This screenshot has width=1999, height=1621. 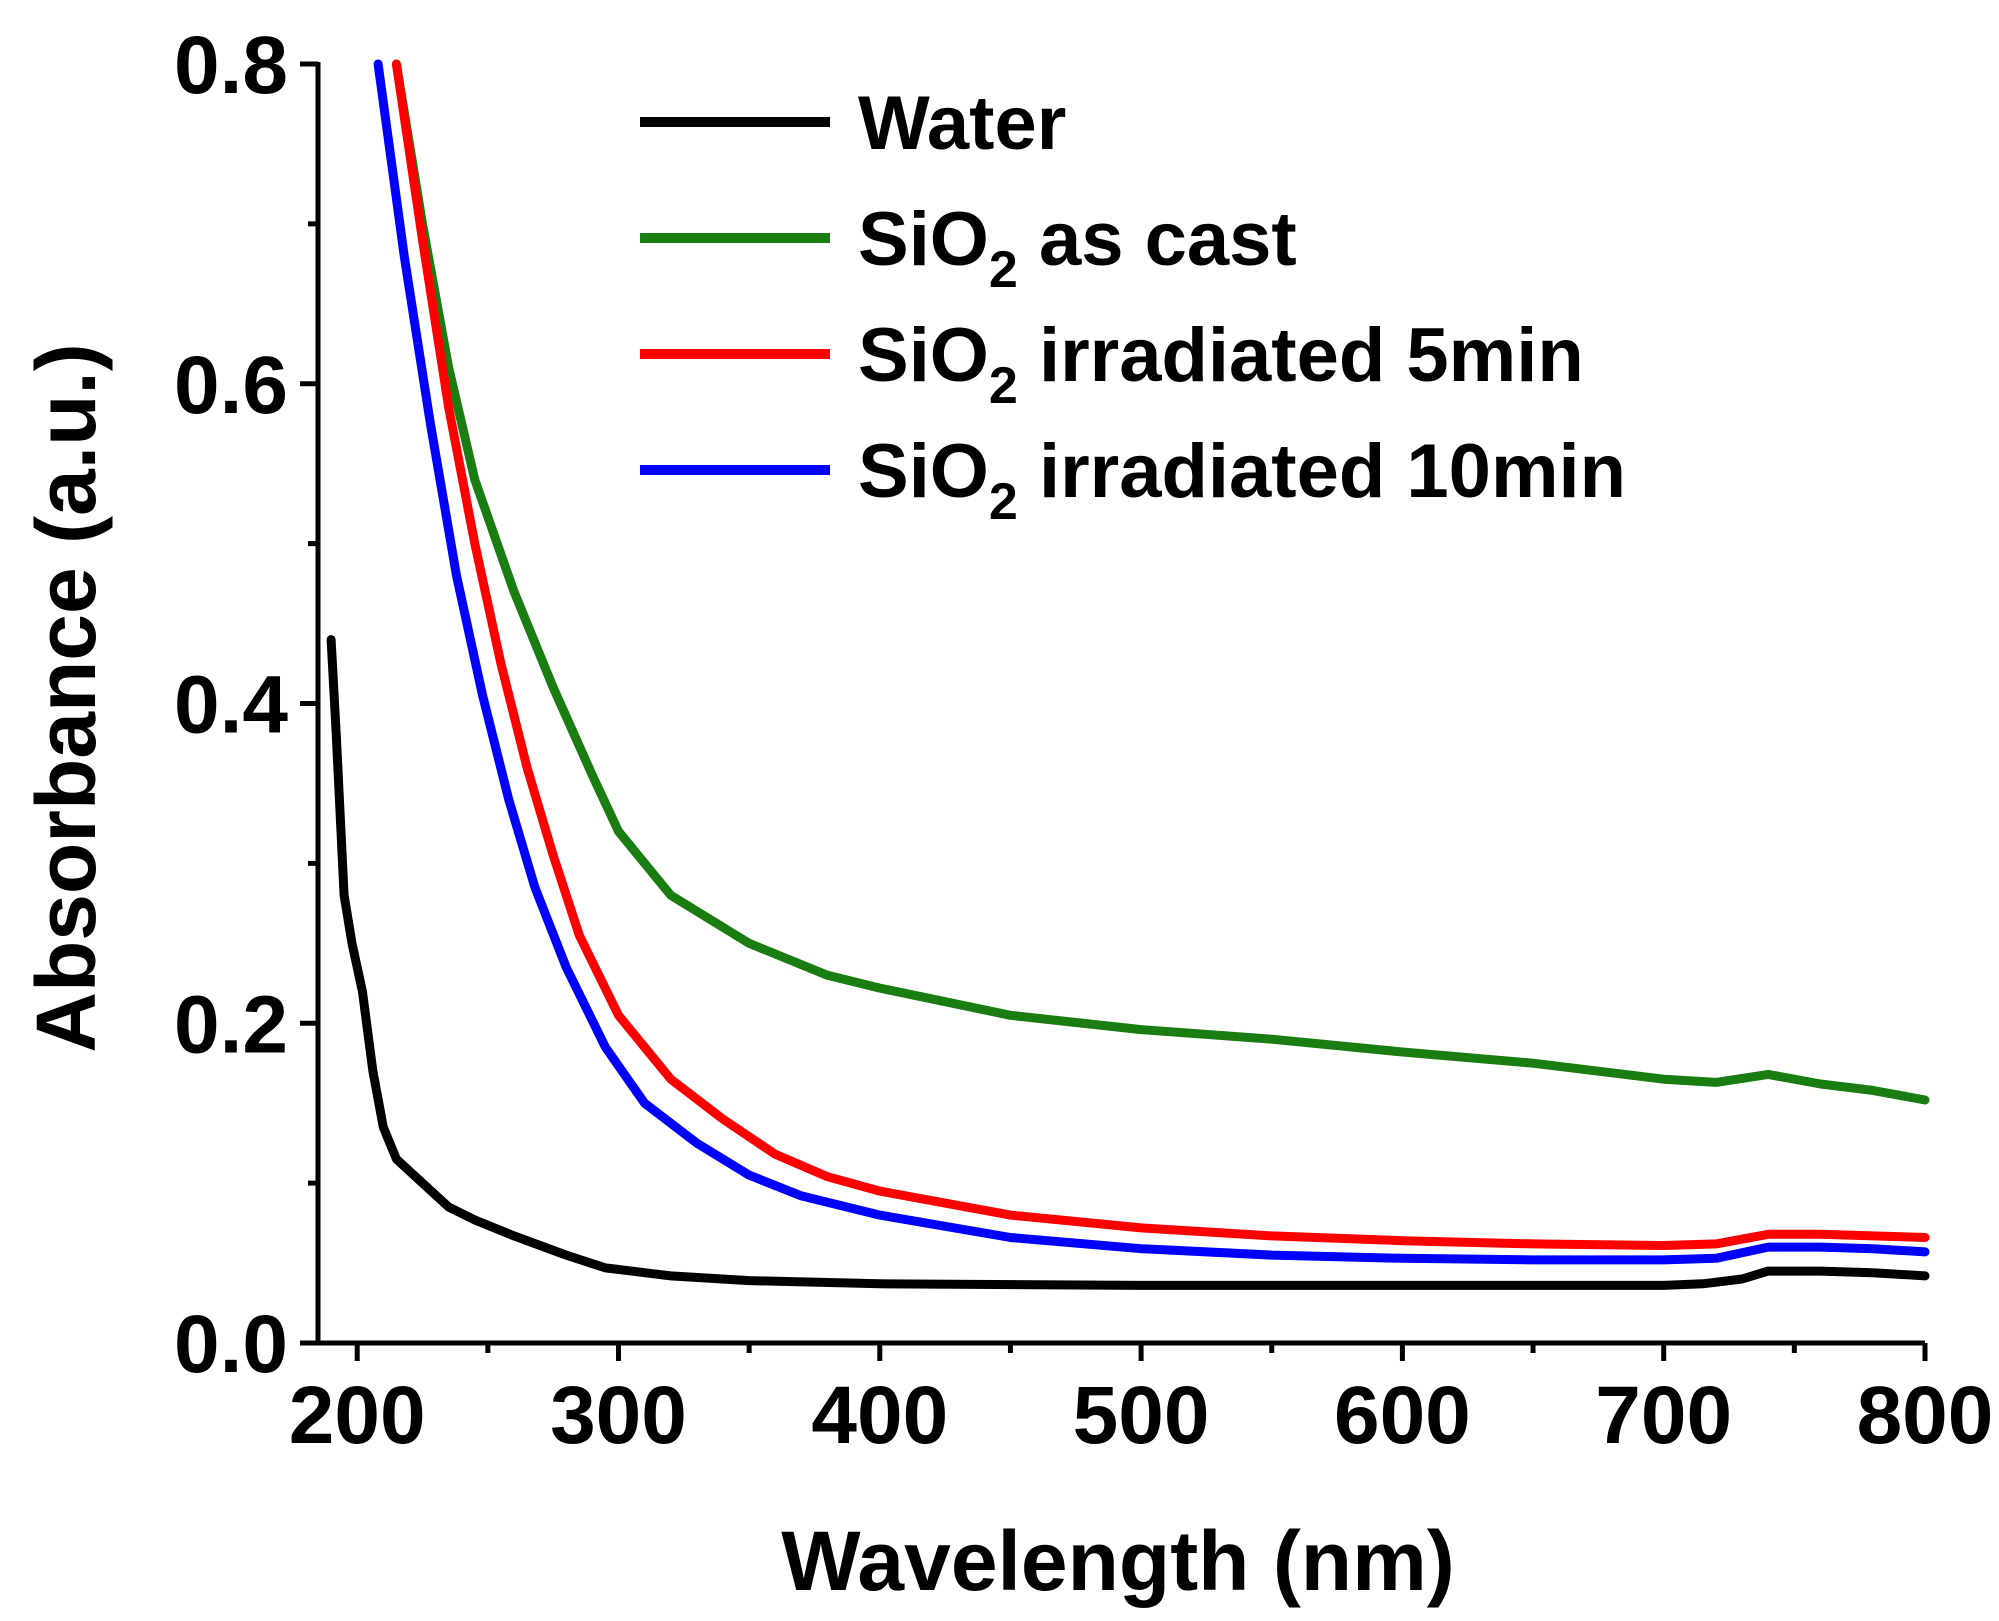 What do you see at coordinates (1141, 1415) in the screenshot?
I see `x-tick-label: 500` at bounding box center [1141, 1415].